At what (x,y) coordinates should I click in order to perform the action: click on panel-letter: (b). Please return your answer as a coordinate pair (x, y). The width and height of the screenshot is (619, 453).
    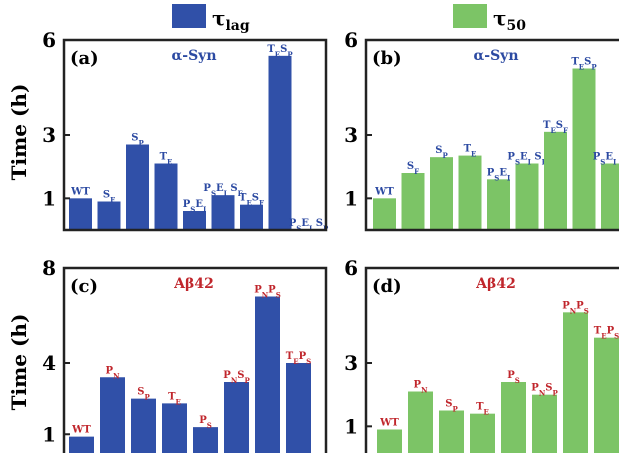
    Looking at the image, I should click on (387, 58).